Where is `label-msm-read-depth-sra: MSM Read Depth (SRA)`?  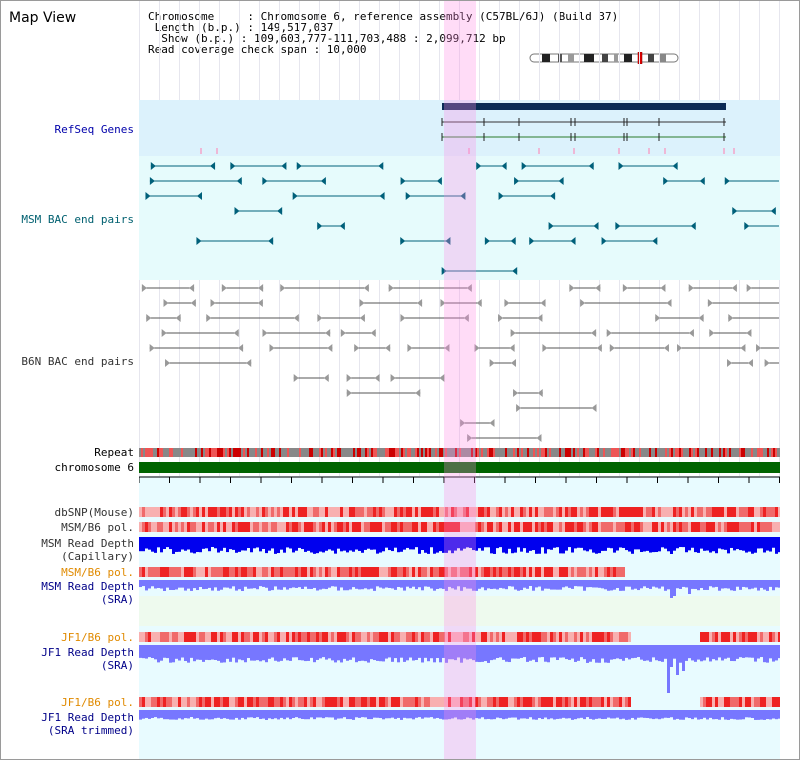
label-msm-read-depth-sra: MSM Read Depth (SRA) is located at coordinates (87, 593).